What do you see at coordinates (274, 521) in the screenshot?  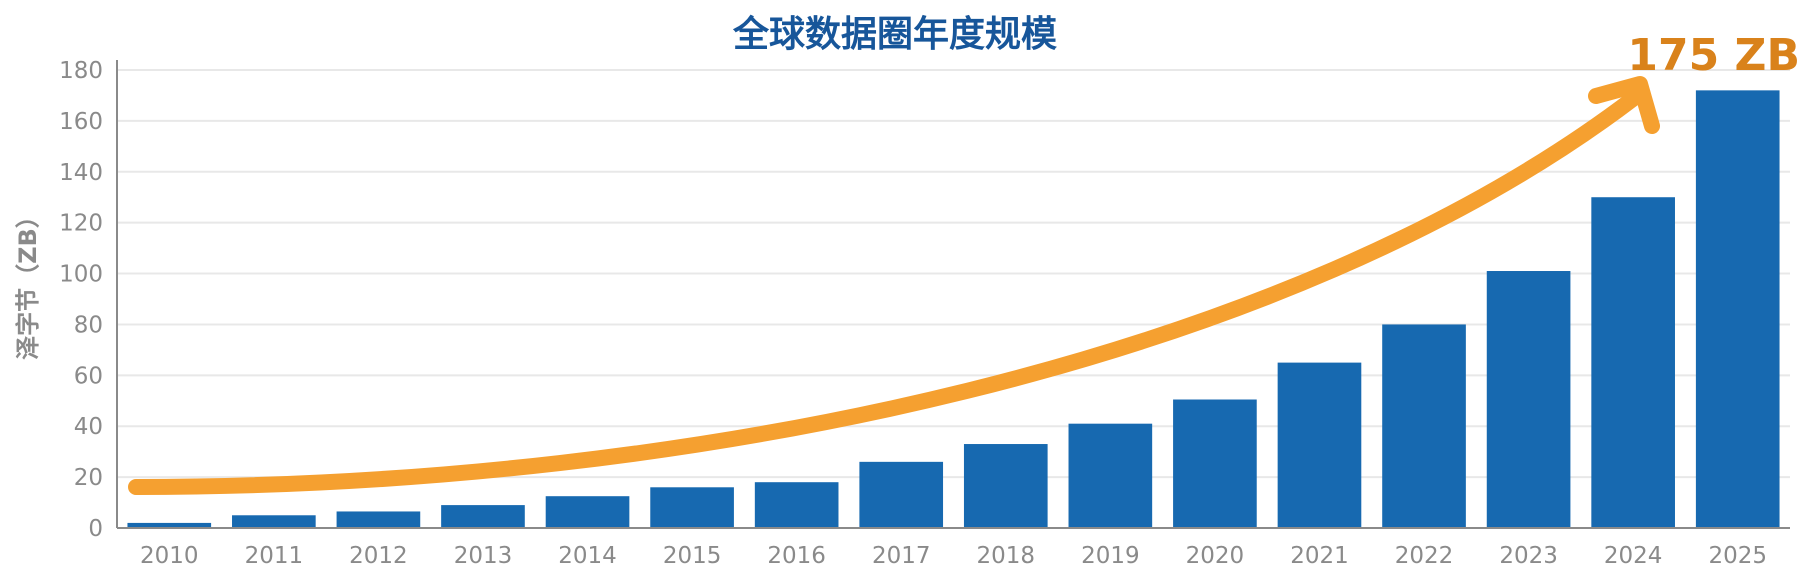 I see `bar-2011` at bounding box center [274, 521].